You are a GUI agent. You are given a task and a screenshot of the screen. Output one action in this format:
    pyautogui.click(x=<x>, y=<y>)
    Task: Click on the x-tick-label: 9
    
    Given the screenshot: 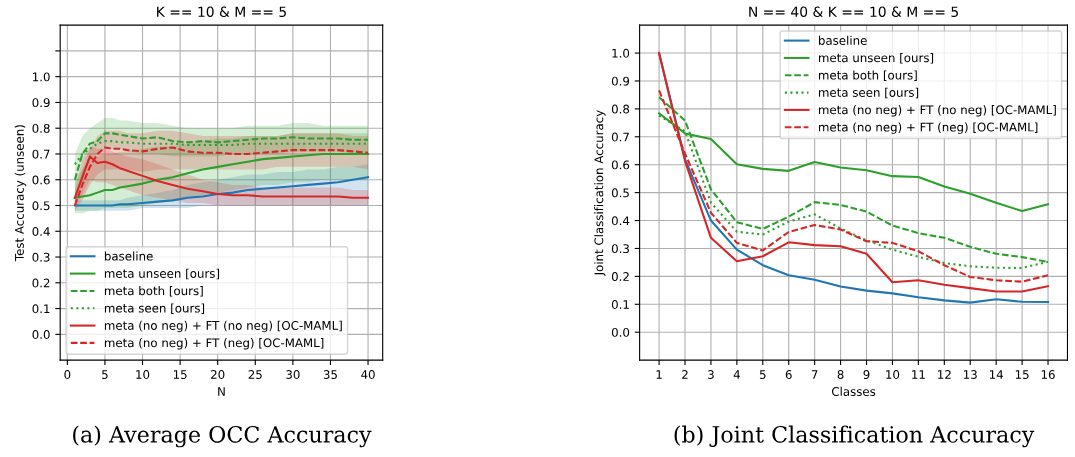 What is the action you would take?
    pyautogui.click(x=866, y=374)
    